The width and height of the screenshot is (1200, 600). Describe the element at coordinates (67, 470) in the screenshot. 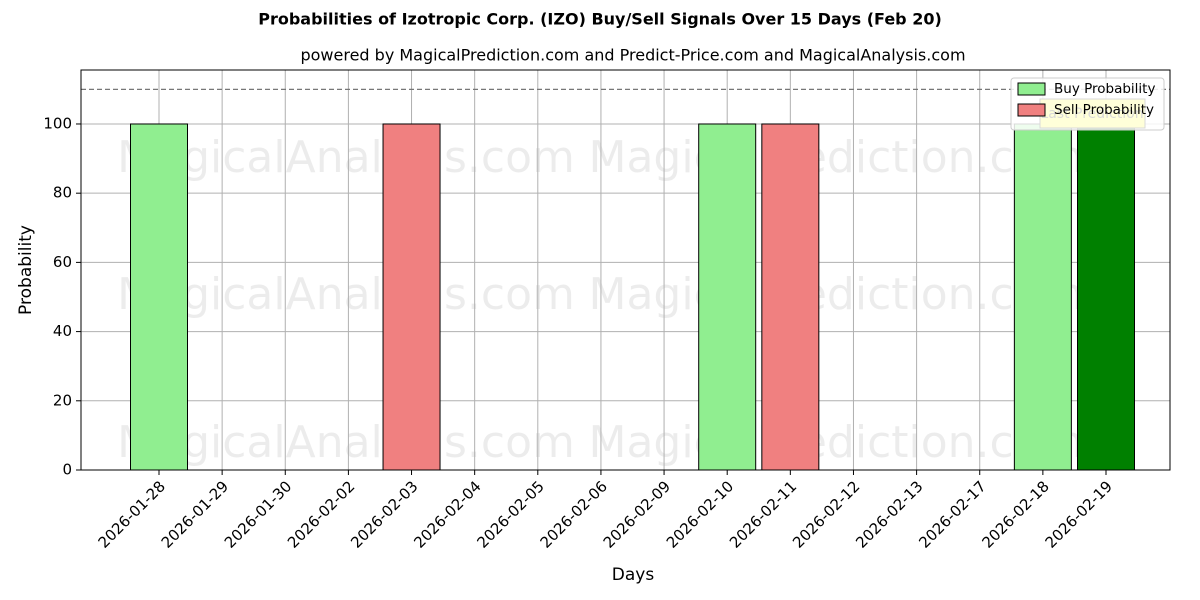

I see `y-tick-label: 0` at that location.